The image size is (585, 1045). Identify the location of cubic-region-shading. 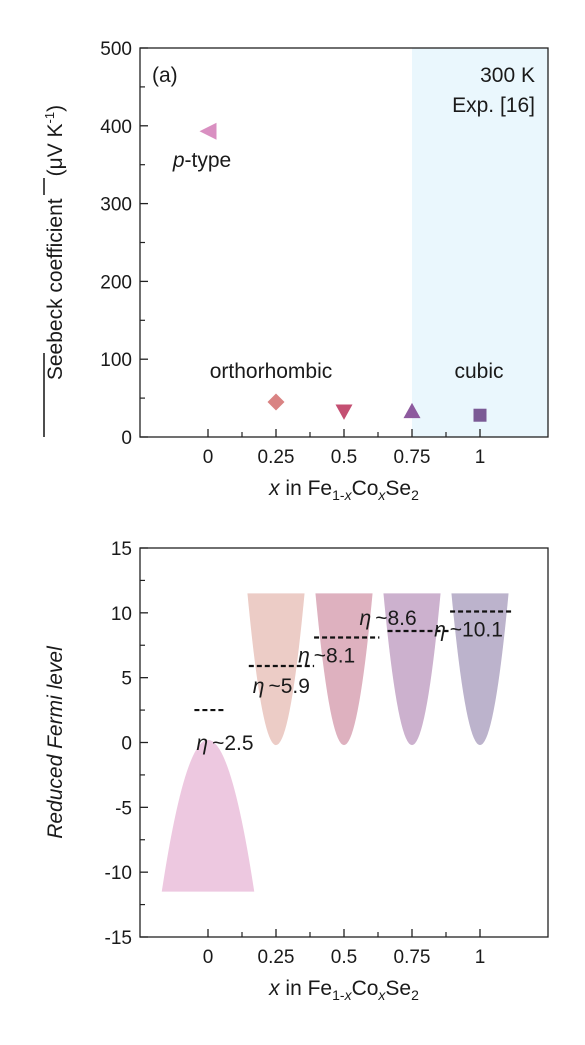
(480, 242).